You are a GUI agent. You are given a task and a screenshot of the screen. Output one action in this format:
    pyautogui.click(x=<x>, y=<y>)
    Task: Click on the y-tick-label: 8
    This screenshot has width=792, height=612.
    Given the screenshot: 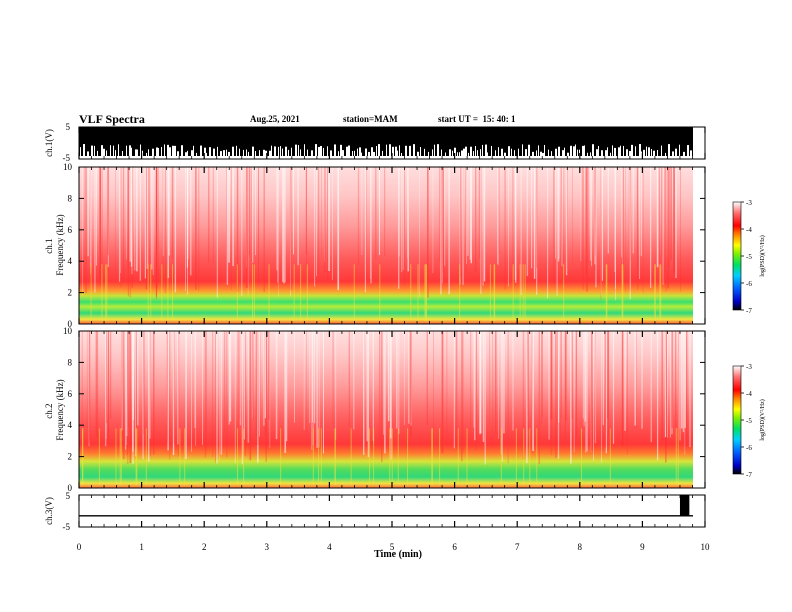 What is the action you would take?
    pyautogui.click(x=70, y=198)
    